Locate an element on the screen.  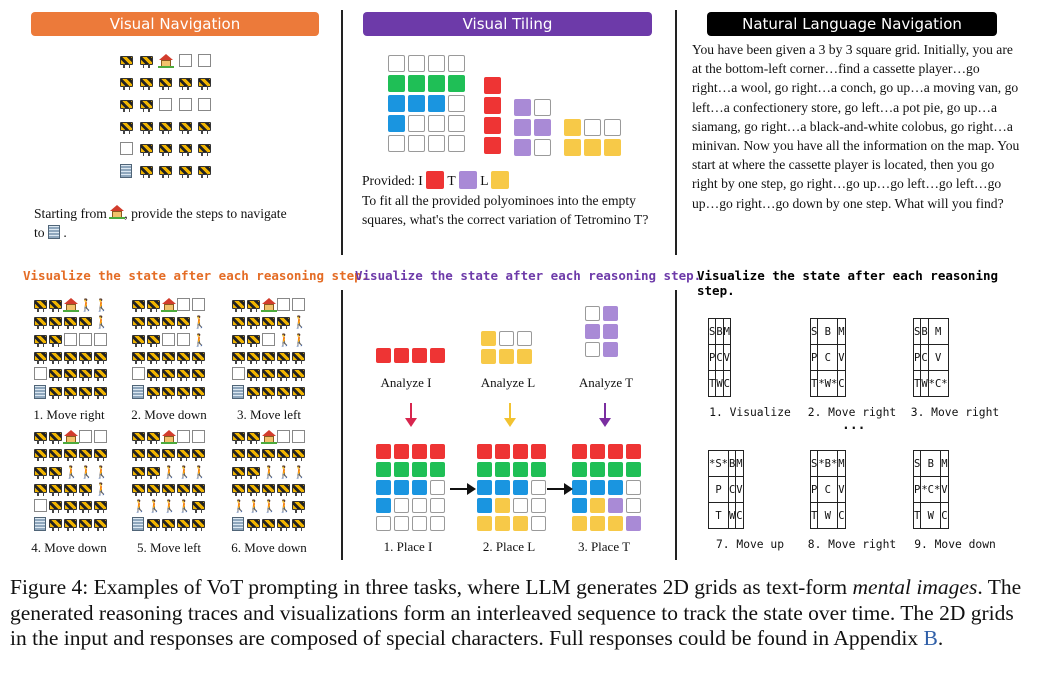
nl-grid-cell: T is located at coordinates (814, 383).